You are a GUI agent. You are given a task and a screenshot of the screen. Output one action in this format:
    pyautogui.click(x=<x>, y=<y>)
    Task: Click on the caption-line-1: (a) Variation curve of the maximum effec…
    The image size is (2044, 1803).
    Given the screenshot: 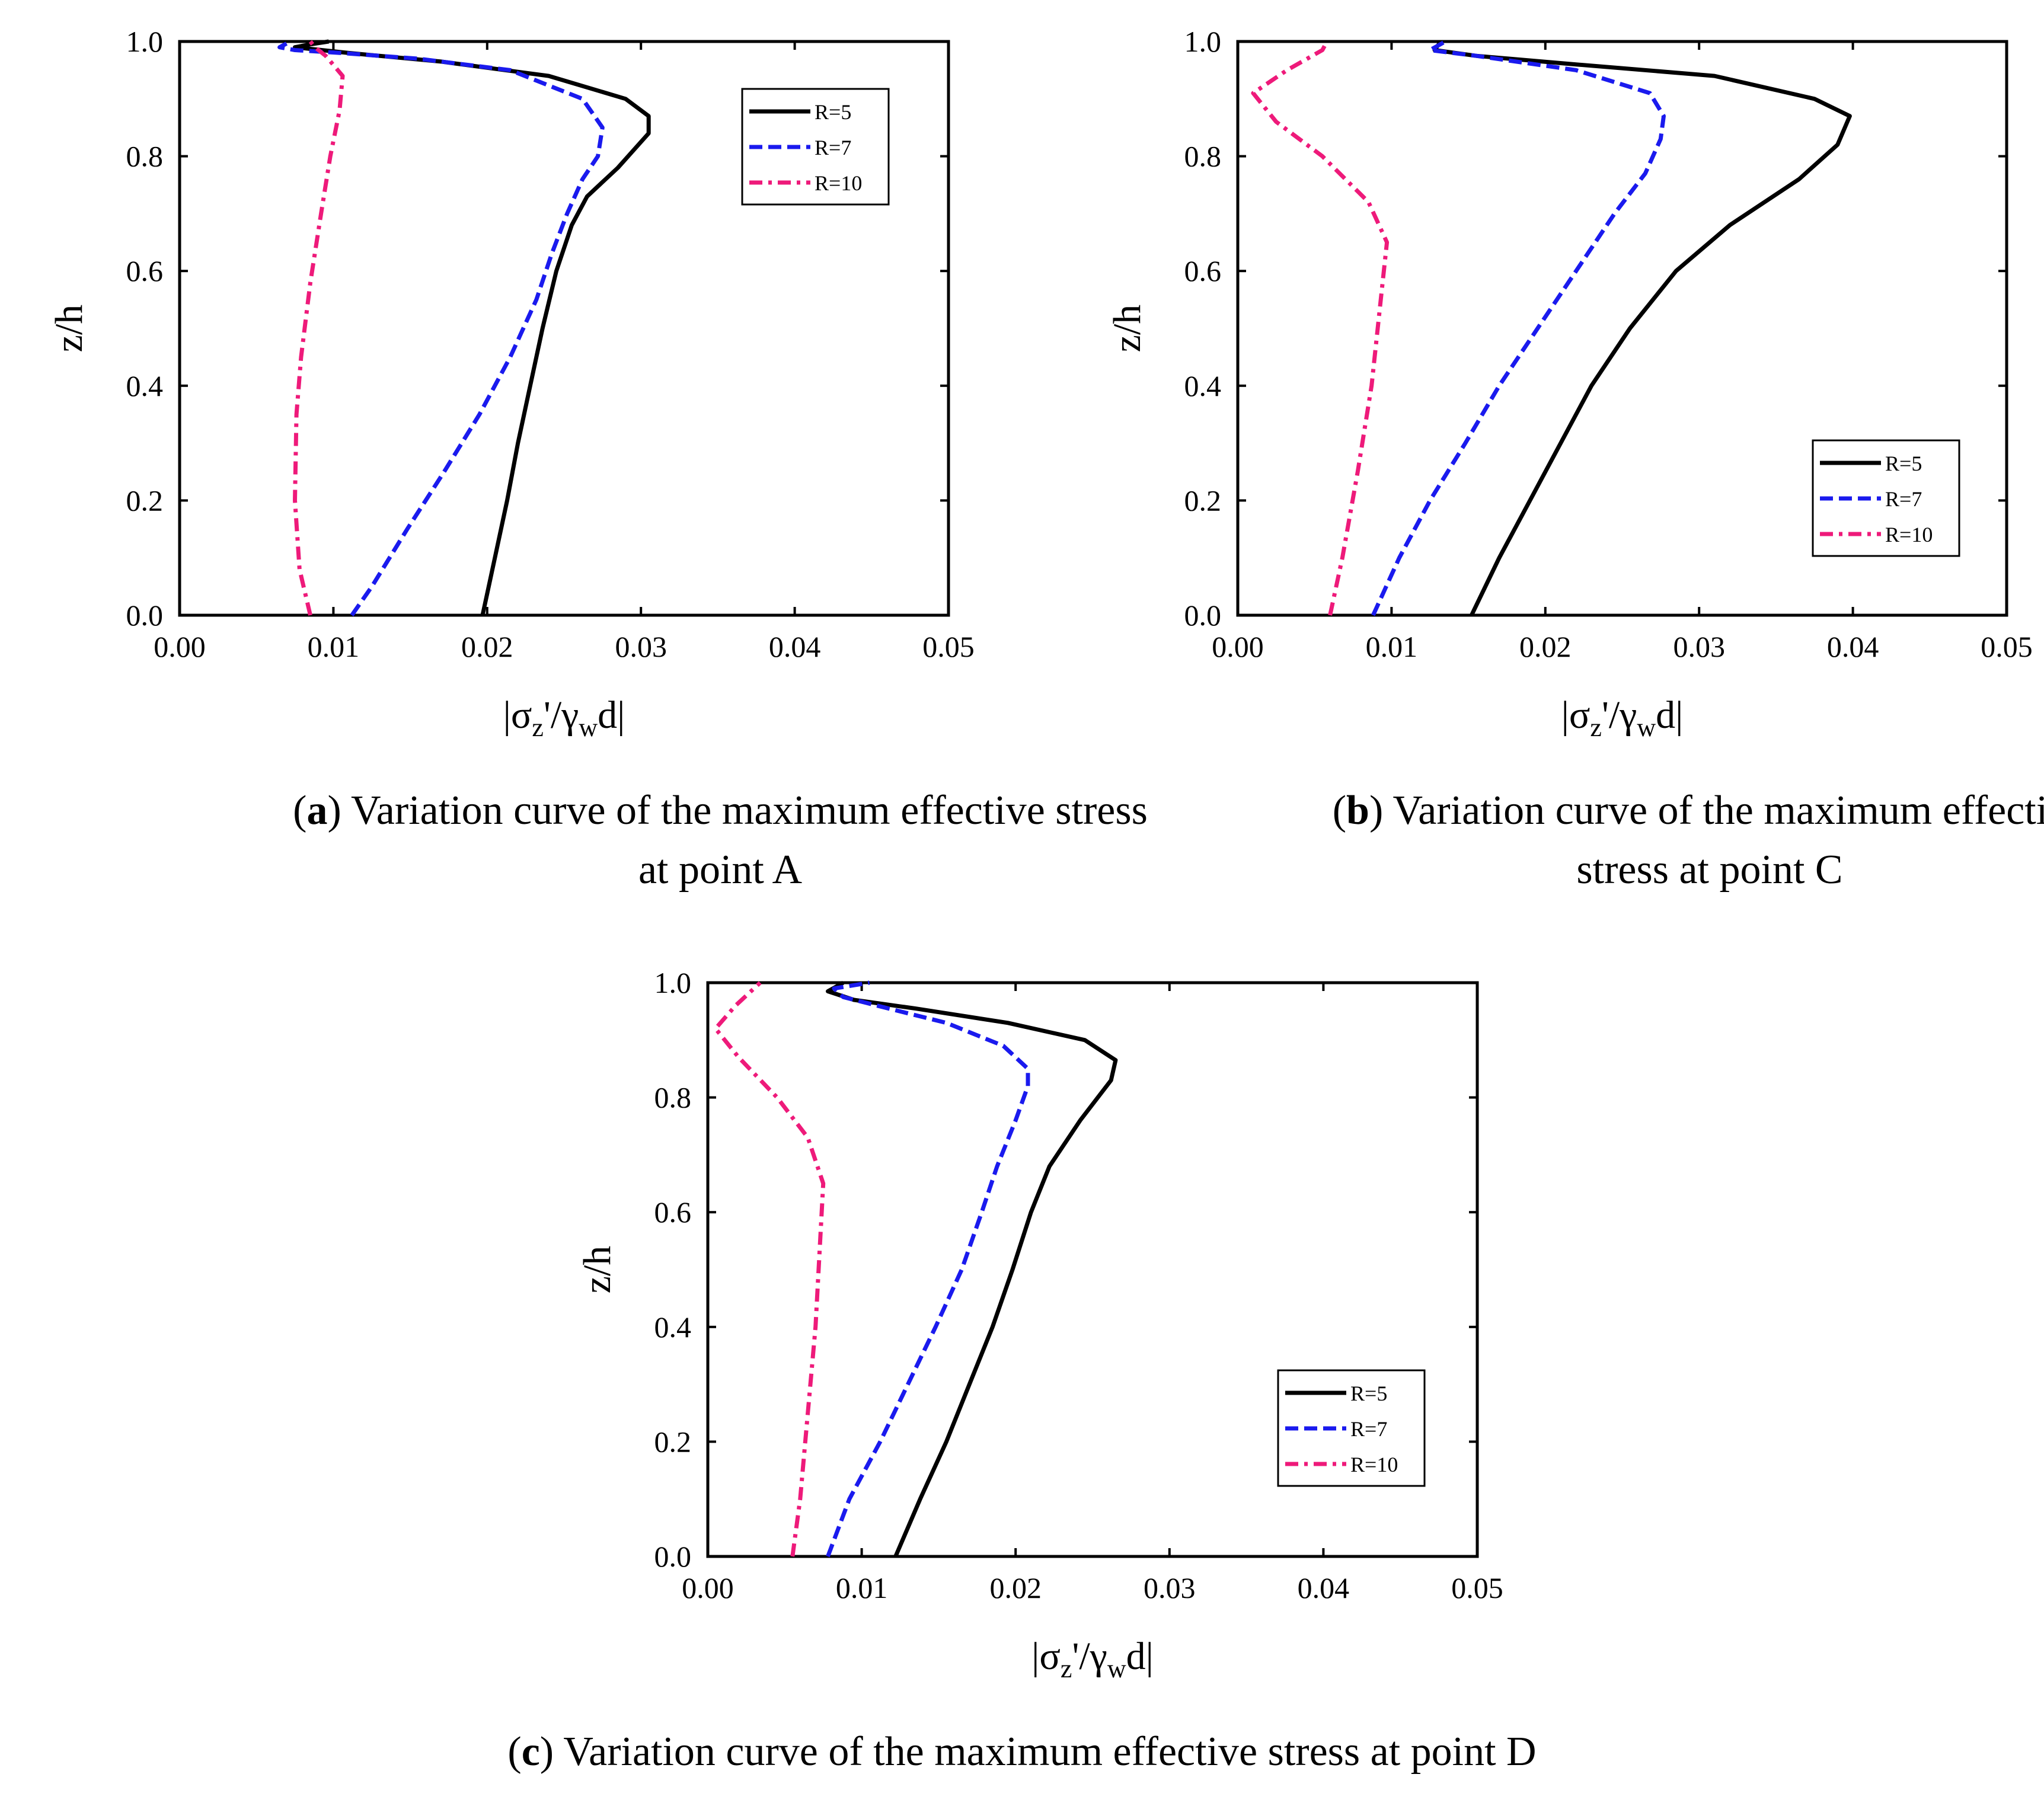 What is the action you would take?
    pyautogui.click(x=720, y=810)
    